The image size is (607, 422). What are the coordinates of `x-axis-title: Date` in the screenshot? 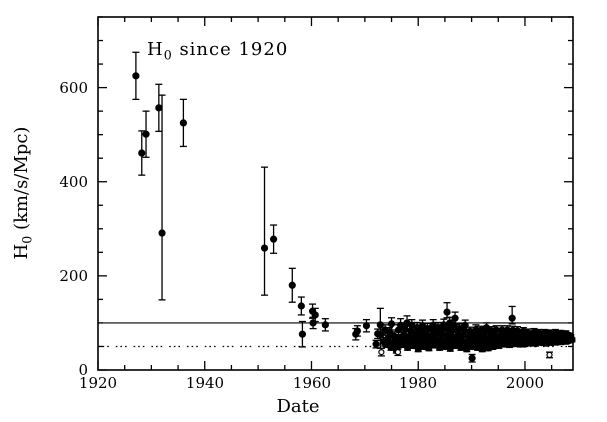 It's located at (298, 406).